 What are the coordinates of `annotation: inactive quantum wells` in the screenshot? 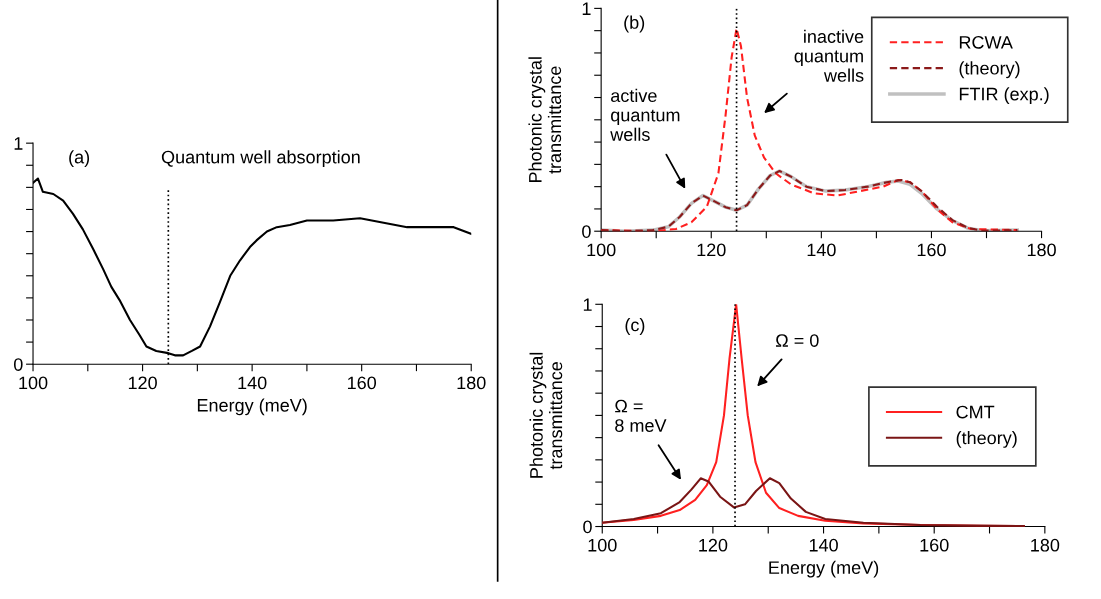 It's located at (829, 55).